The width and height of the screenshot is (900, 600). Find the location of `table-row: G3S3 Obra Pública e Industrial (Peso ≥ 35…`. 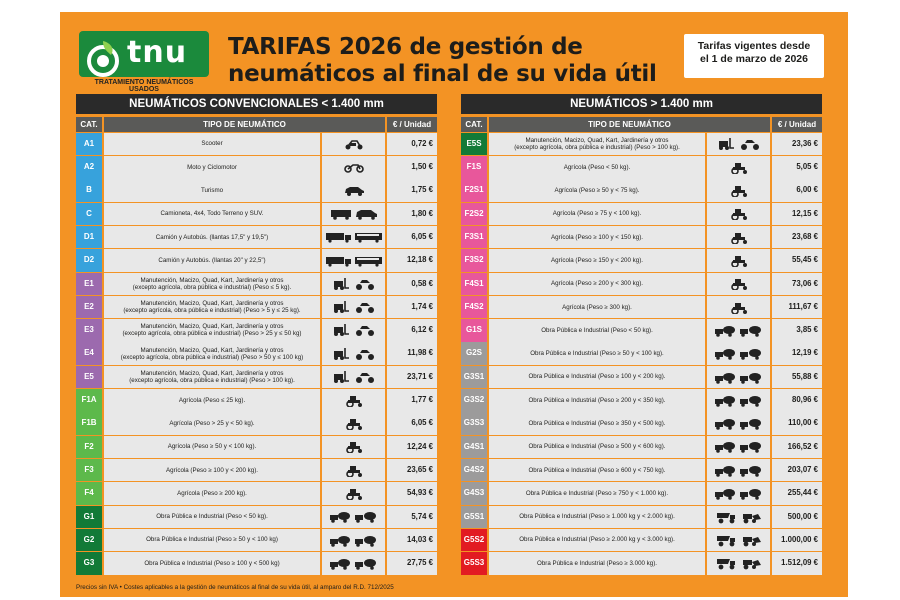

table-row: G3S3 Obra Pública e Industrial (Peso ≥ 35… is located at coordinates (641, 423).